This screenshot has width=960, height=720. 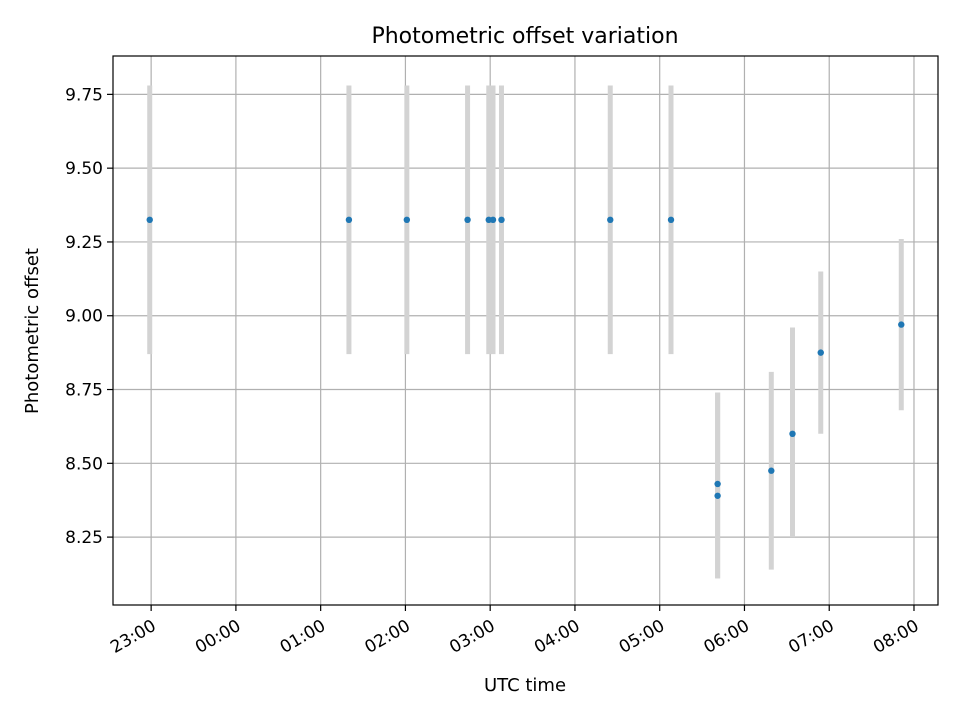 What do you see at coordinates (84, 95) in the screenshot?
I see `y-tick-label: 9.75` at bounding box center [84, 95].